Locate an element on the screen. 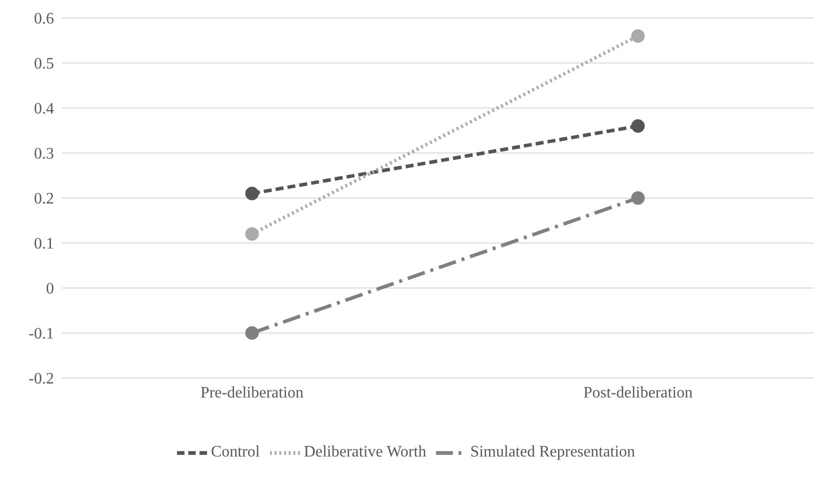  y-tick-label: 0 is located at coordinates (50, 289).